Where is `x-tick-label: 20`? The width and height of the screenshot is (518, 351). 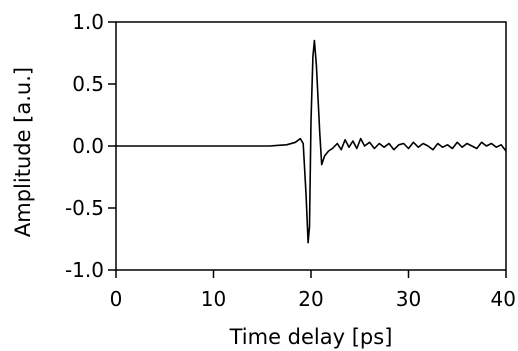
x-tick-label: 20 is located at coordinates (310, 299).